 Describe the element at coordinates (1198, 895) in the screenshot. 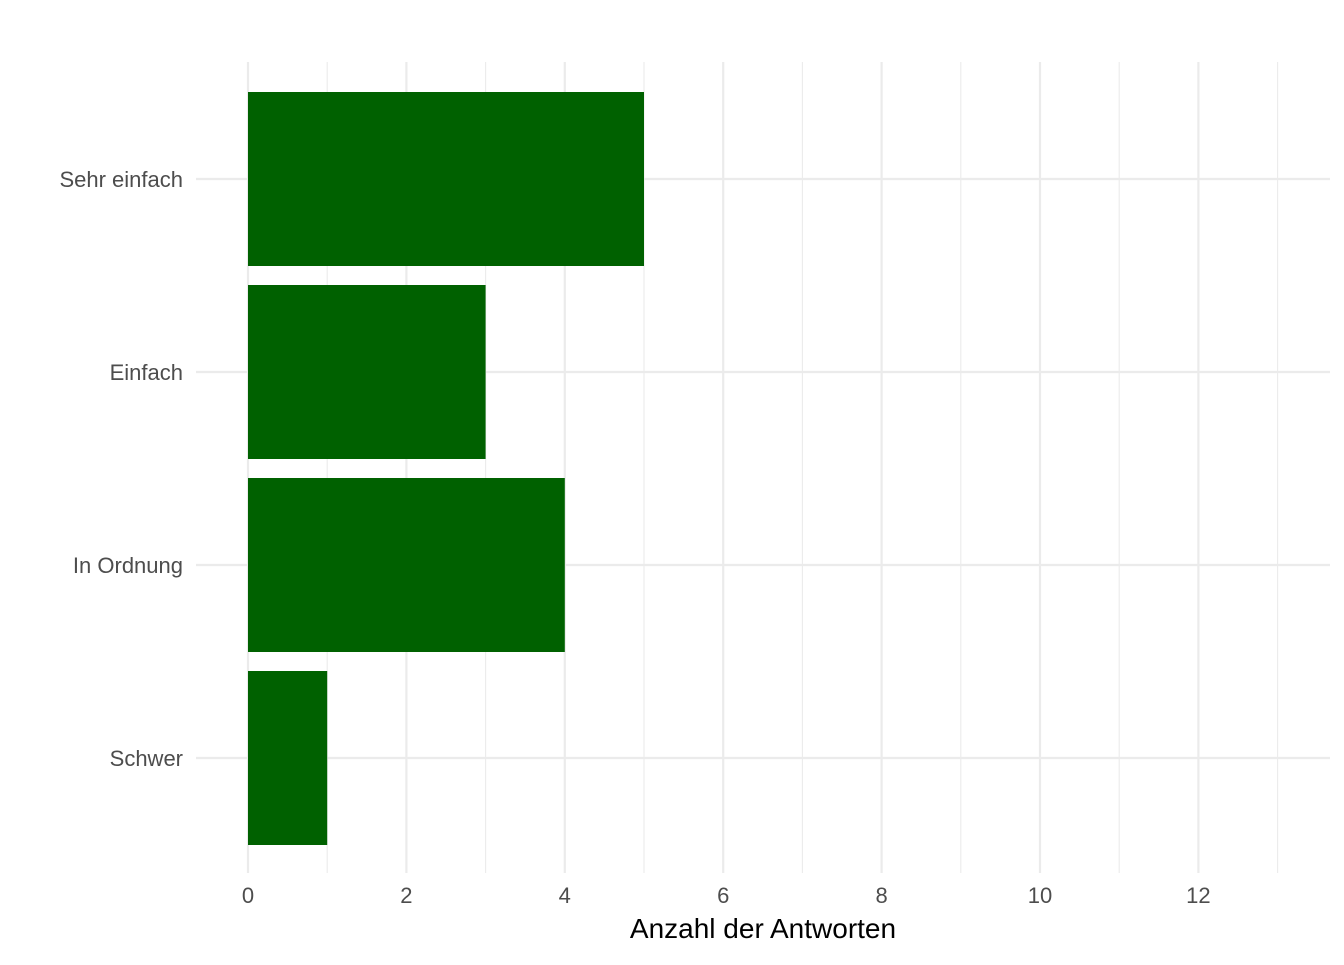

I see `x-tick-label: 12` at that location.